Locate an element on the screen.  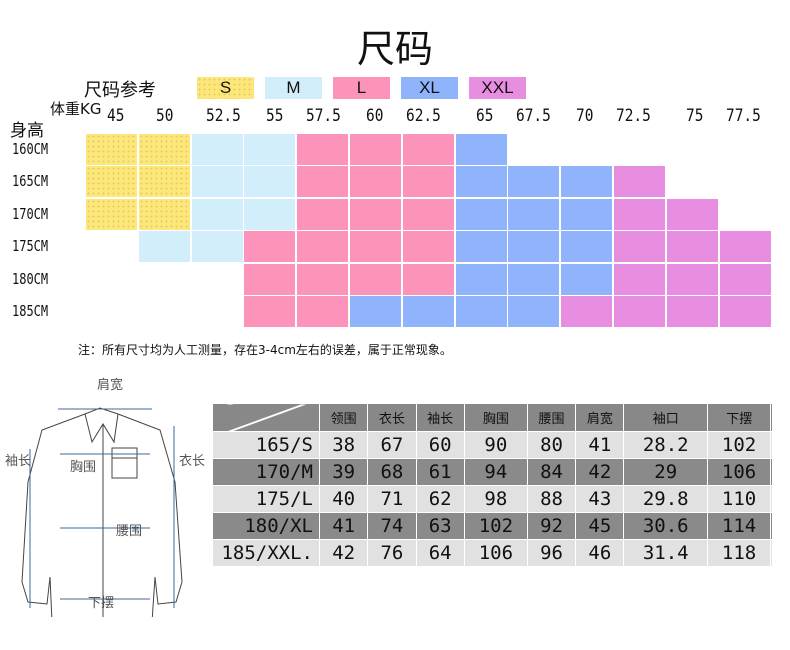
value-cell: 29 is located at coordinates (666, 472).